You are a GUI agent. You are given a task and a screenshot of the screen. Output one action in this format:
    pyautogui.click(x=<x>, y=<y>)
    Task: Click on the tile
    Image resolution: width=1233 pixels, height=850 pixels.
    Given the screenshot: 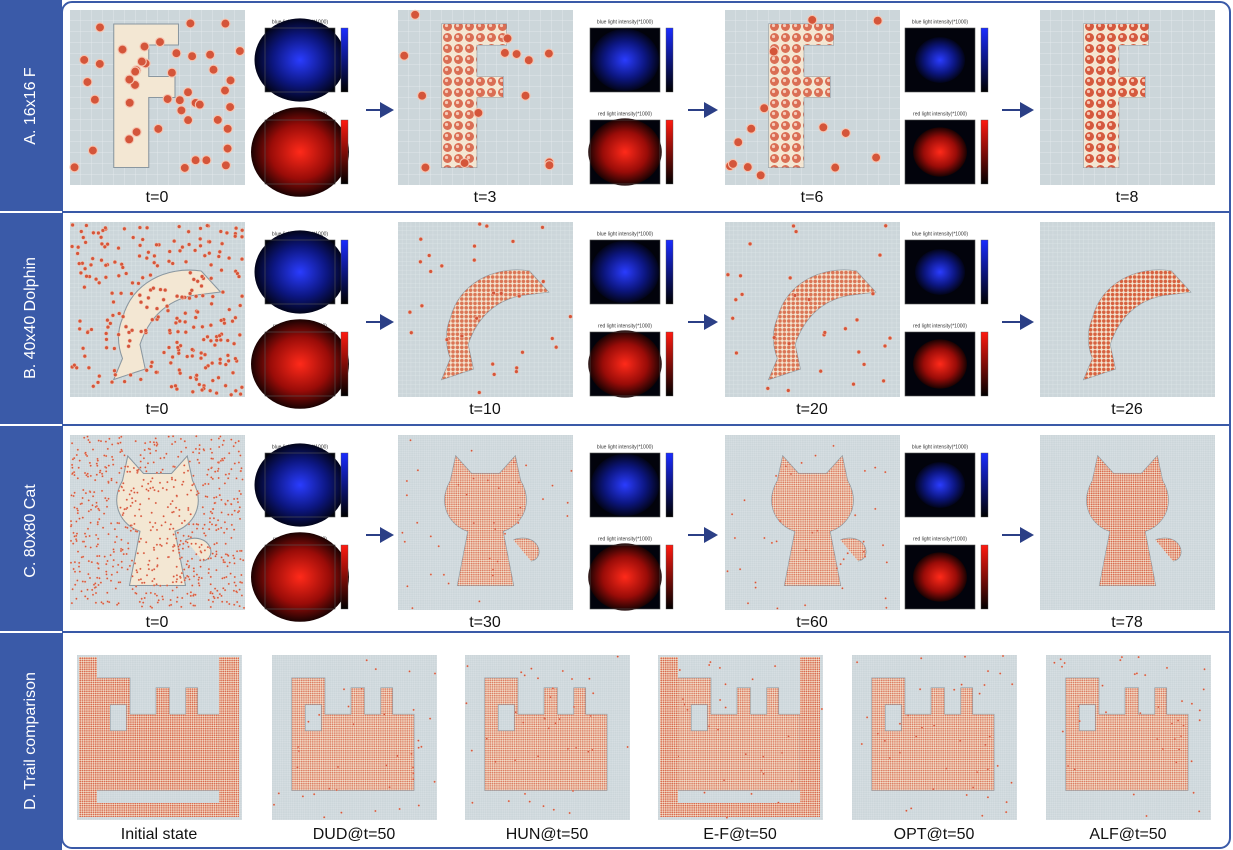 What is the action you would take?
    pyautogui.click(x=157, y=309)
    